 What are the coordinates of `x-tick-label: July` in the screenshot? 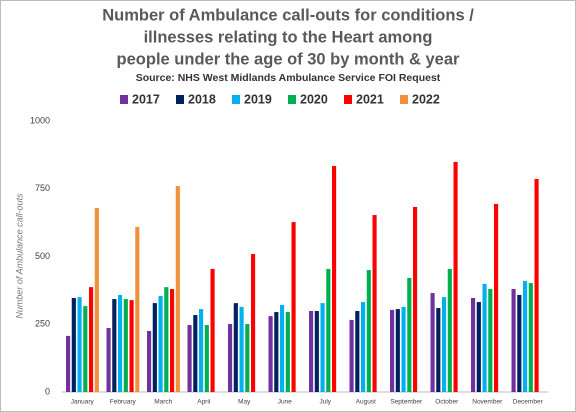 It's located at (325, 402).